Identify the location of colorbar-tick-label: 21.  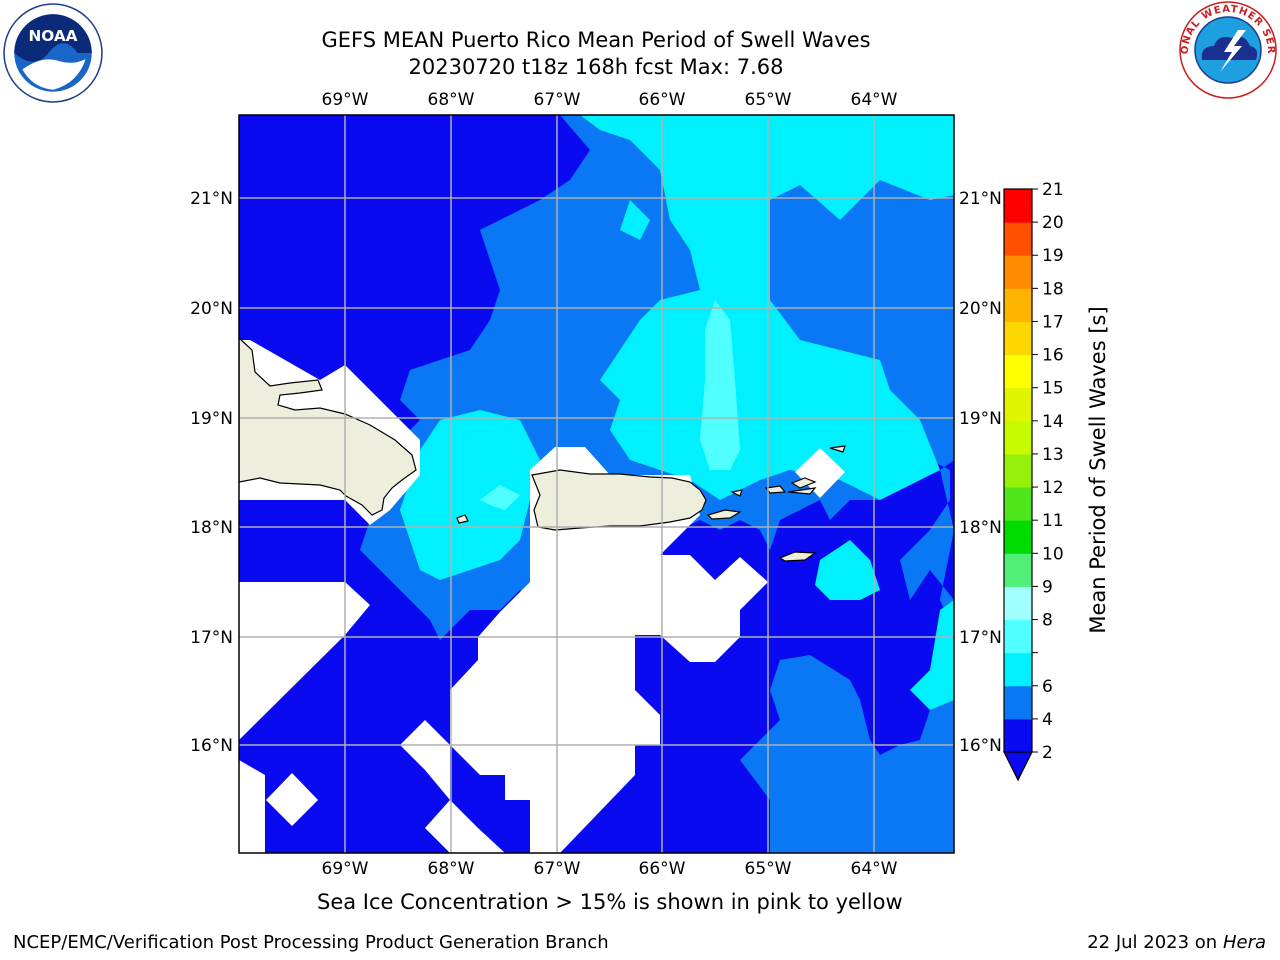
(1053, 190).